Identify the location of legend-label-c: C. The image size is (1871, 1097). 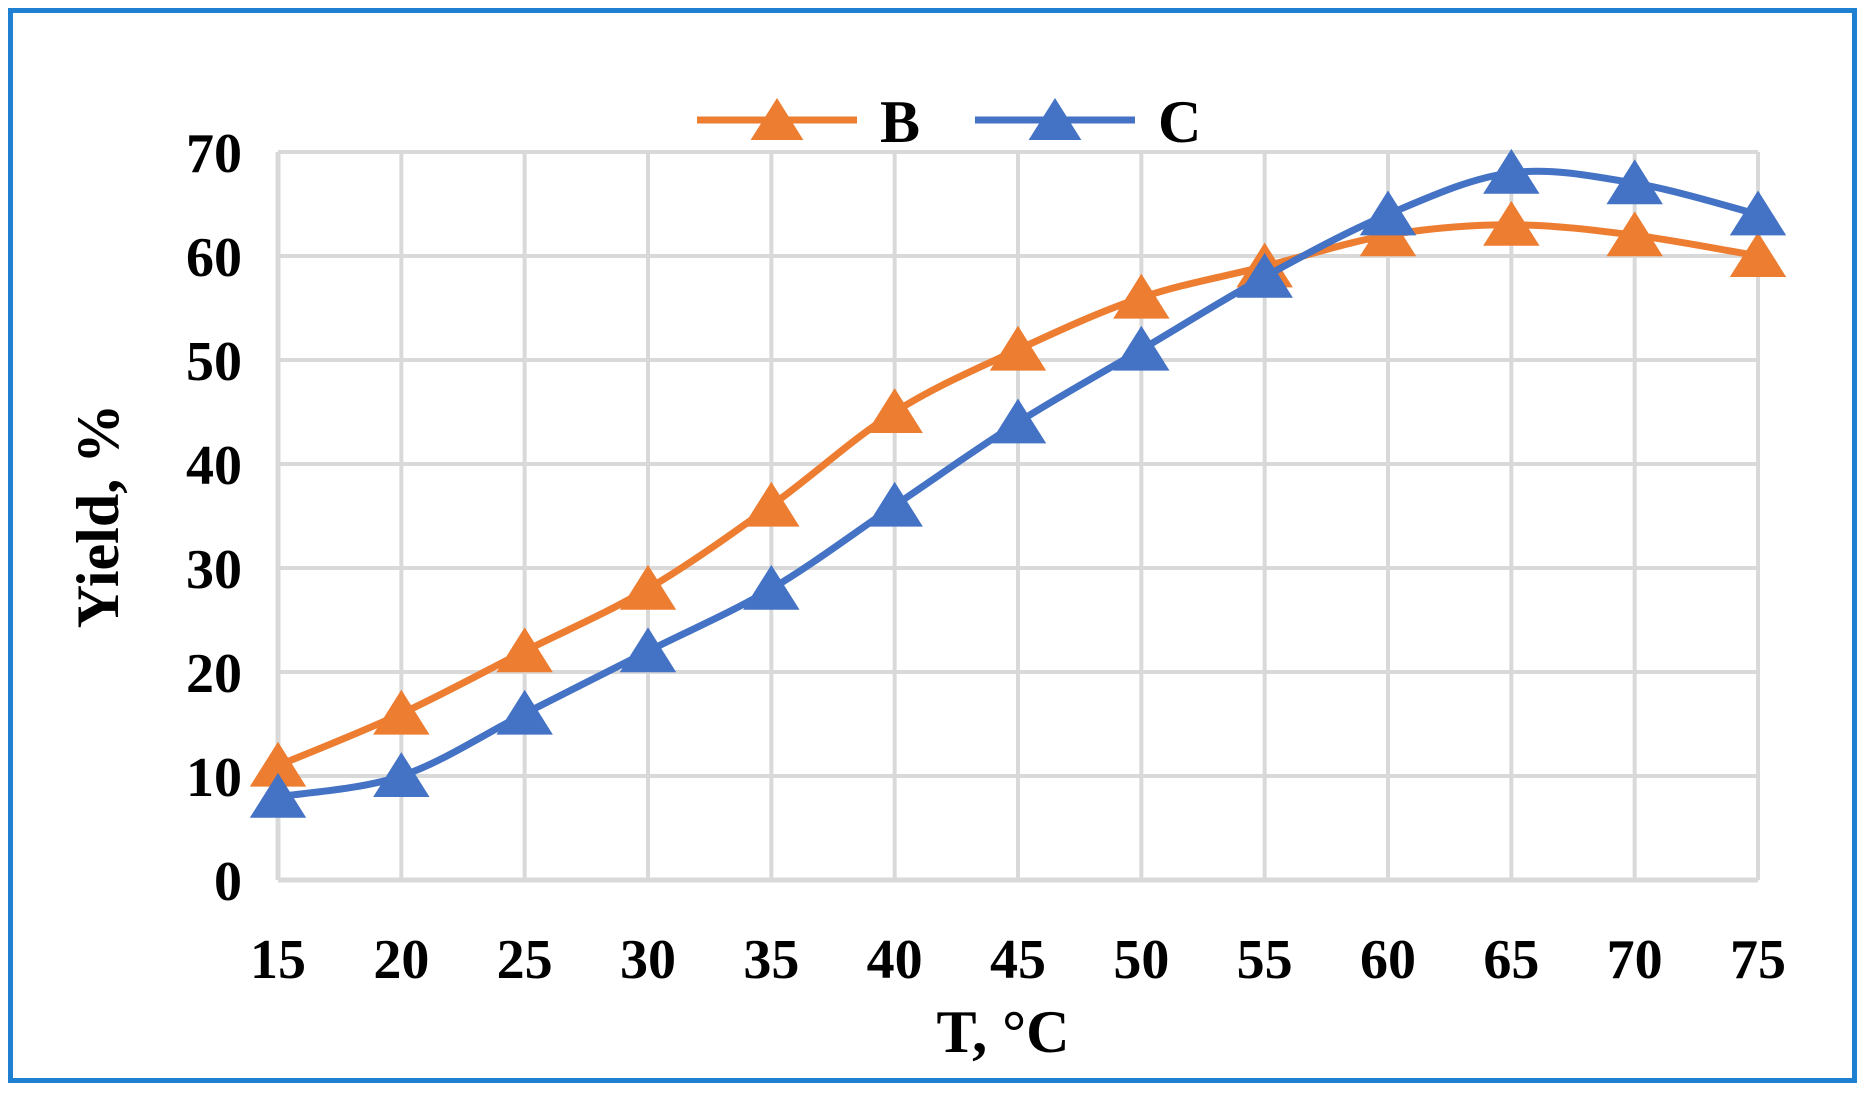
(1179, 122).